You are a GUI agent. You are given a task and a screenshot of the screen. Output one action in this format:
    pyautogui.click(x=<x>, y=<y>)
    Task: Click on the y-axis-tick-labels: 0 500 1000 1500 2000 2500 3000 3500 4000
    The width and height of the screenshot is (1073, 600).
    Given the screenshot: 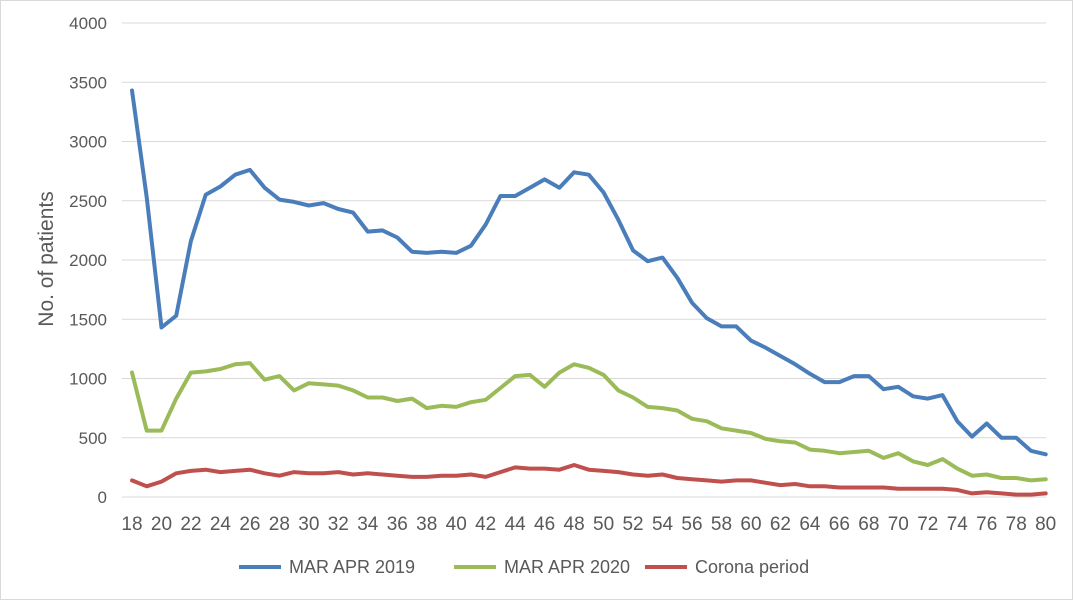 What is the action you would take?
    pyautogui.click(x=88, y=260)
    